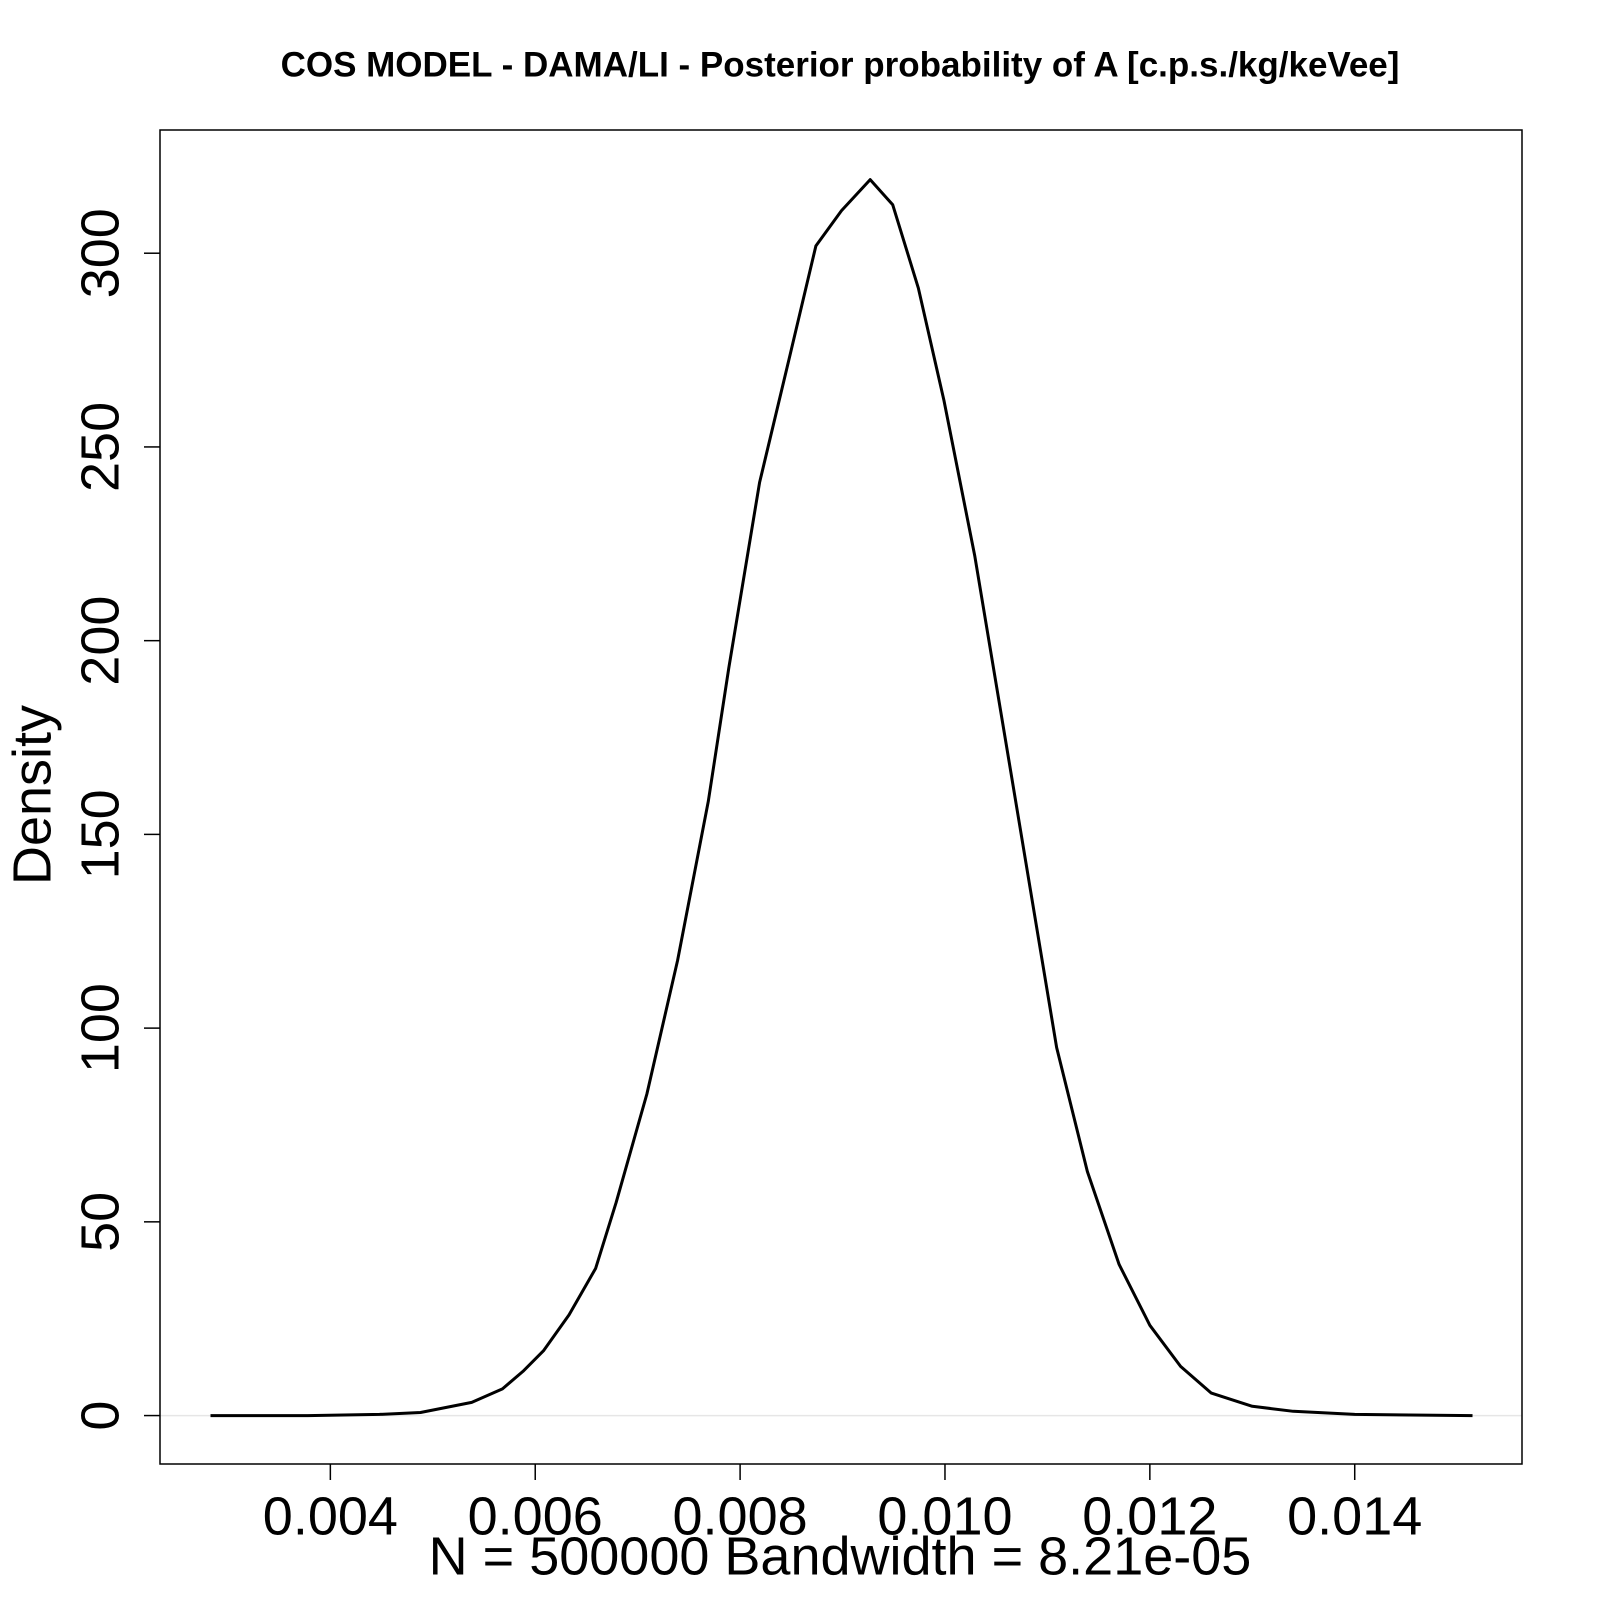 The width and height of the screenshot is (1600, 1600). I want to click on y-tick-label: 250, so click(100, 447).